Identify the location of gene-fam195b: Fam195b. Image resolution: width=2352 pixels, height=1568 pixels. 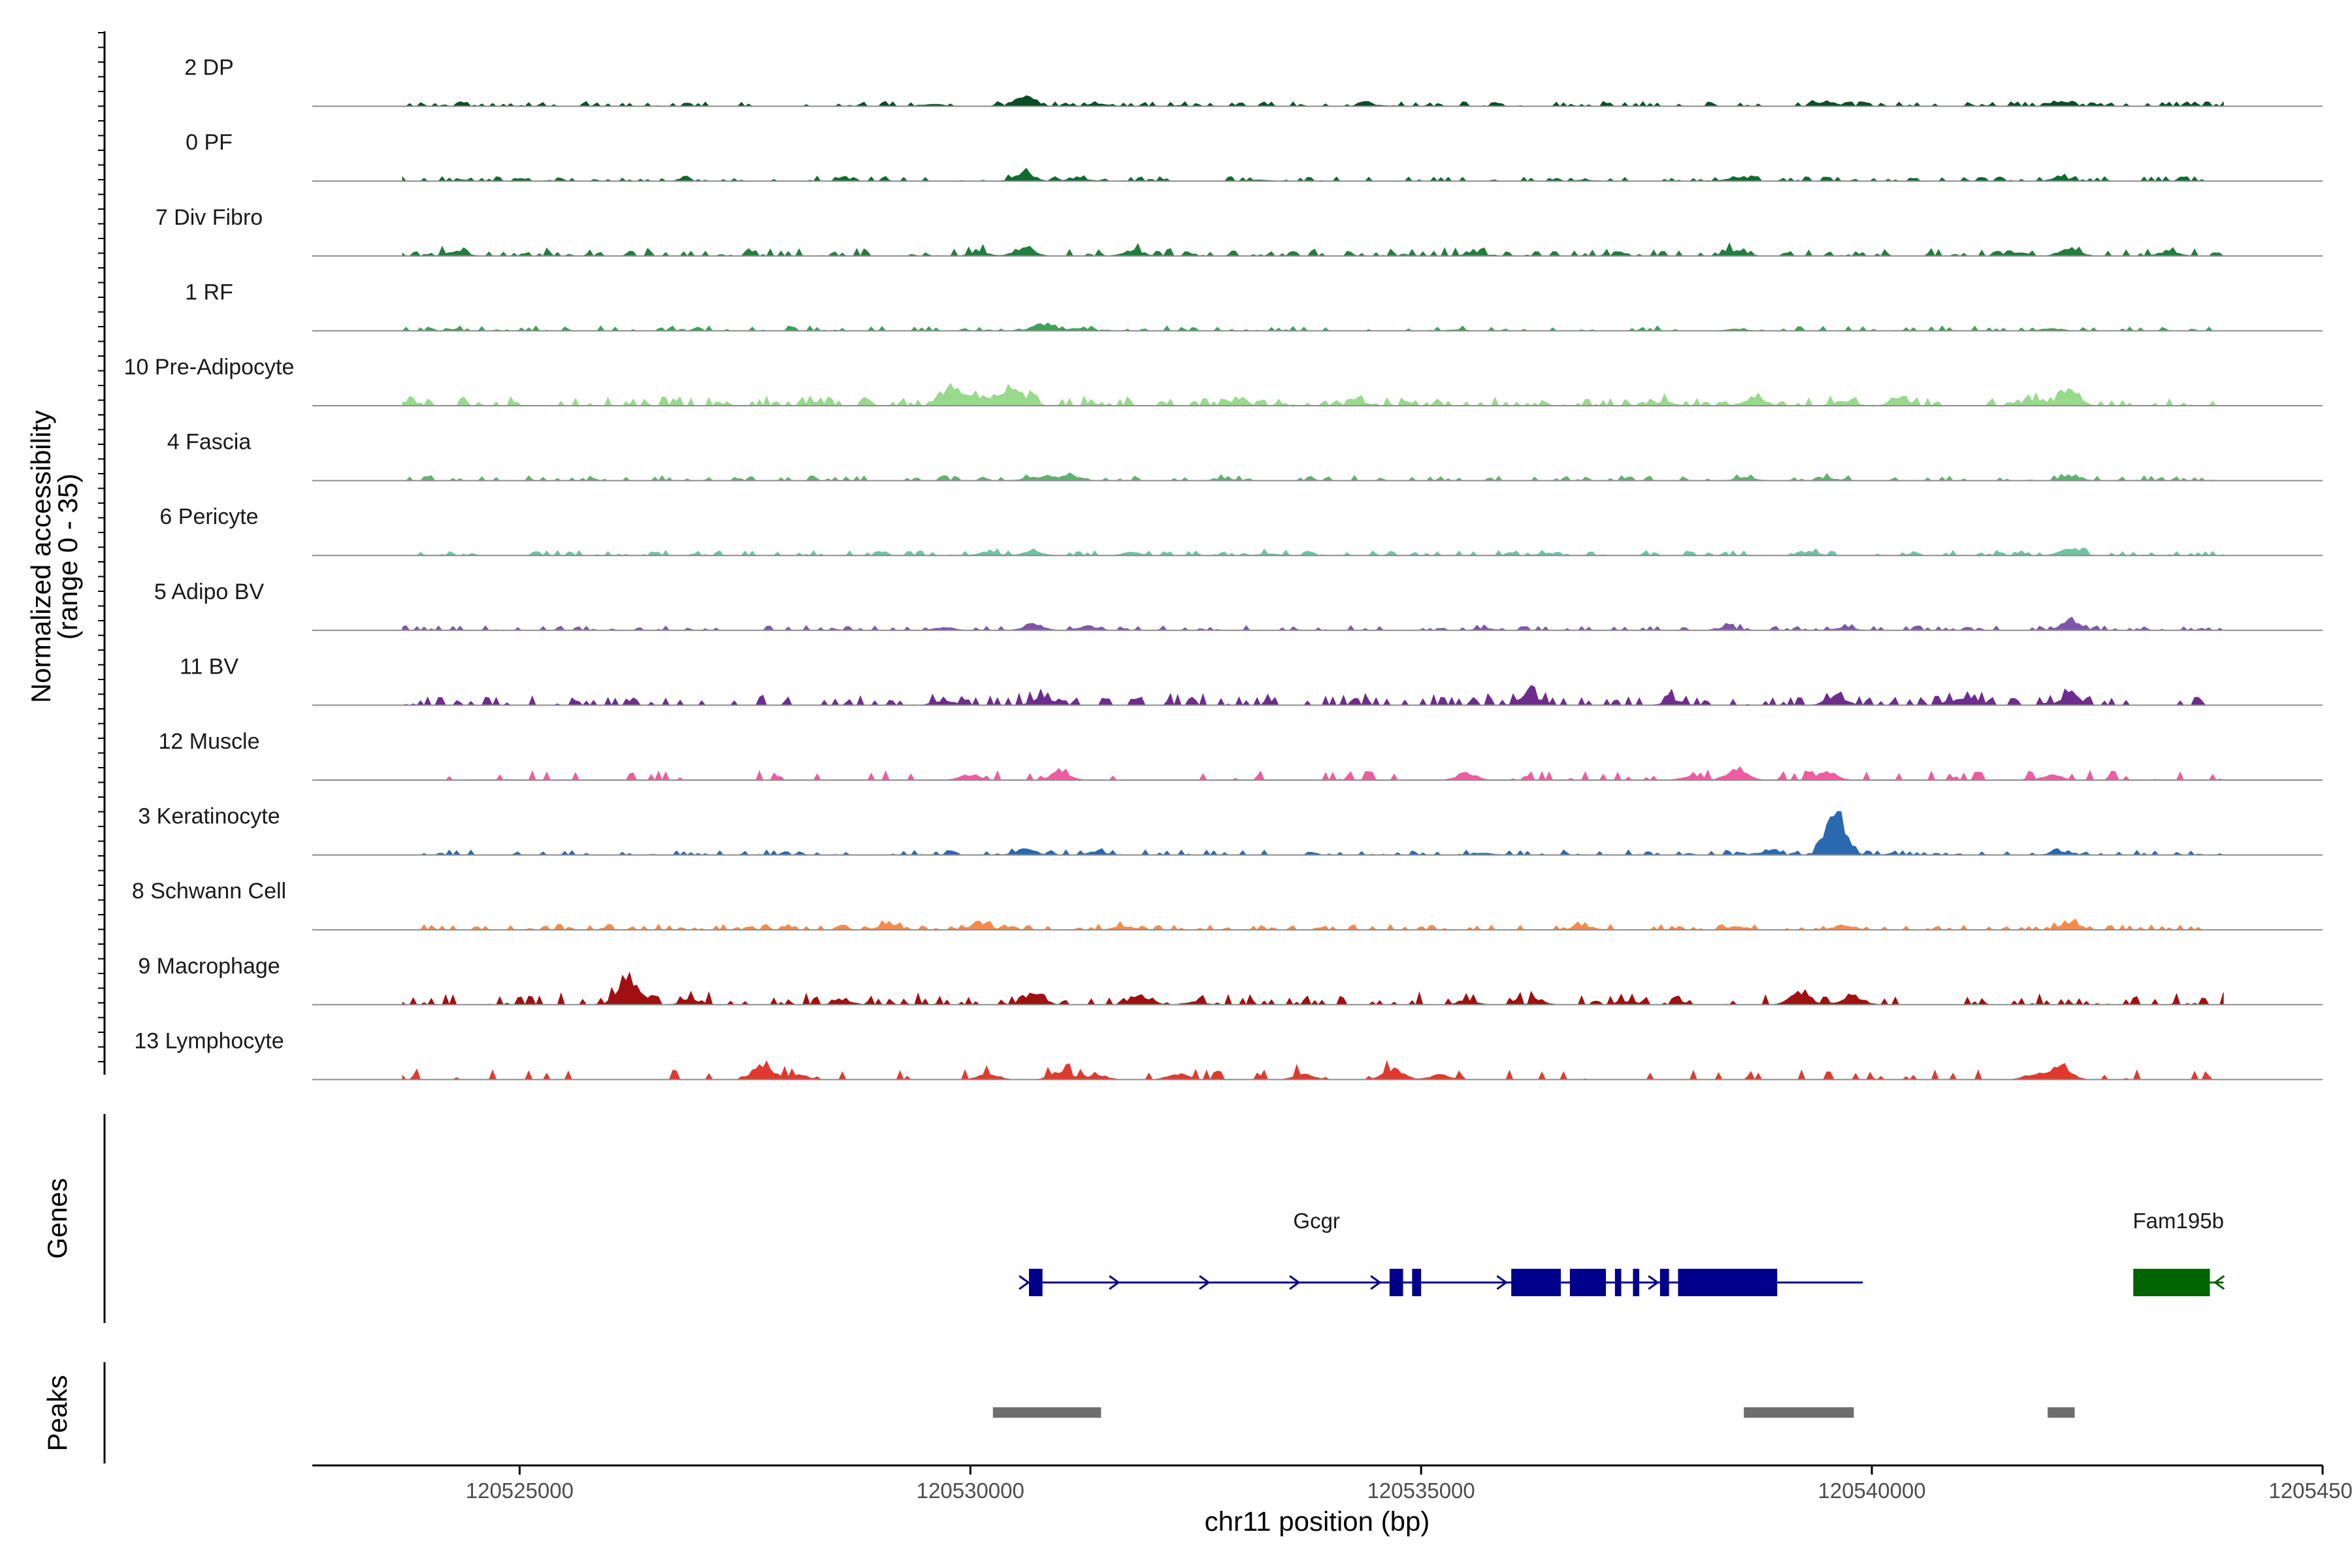
(2179, 1252).